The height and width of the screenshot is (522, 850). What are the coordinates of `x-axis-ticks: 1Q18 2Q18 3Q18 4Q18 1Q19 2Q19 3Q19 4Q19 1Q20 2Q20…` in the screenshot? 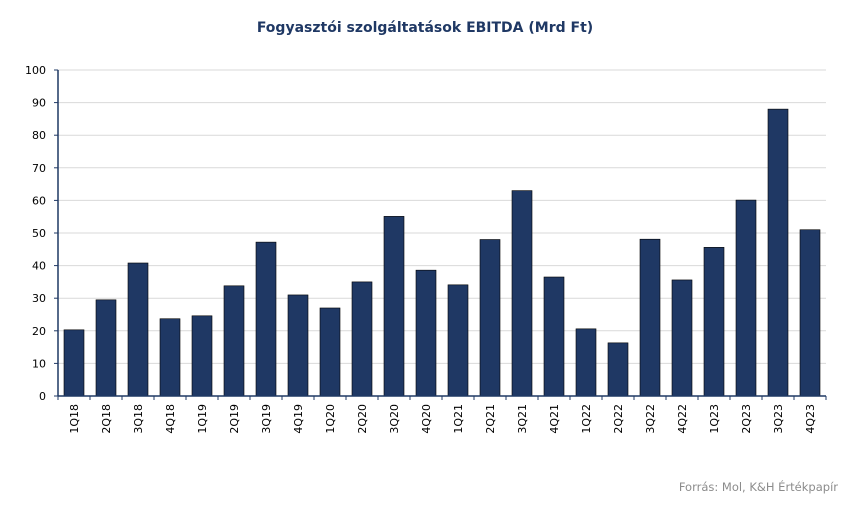 It's located at (442, 415).